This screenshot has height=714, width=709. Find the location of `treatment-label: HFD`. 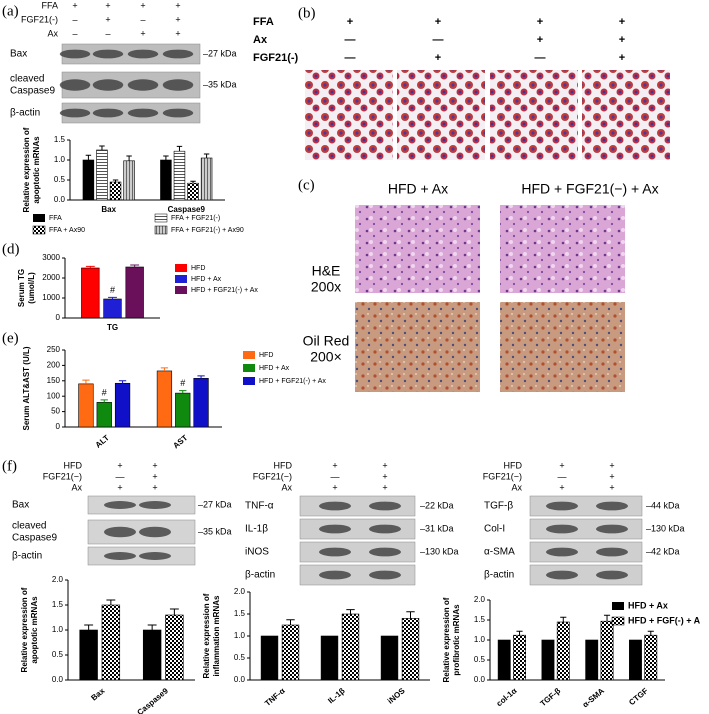

treatment-label: HFD is located at coordinates (513, 465).